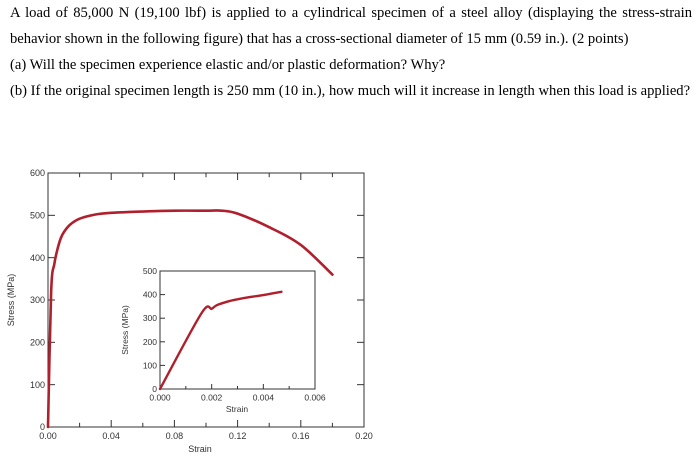  Describe the element at coordinates (150, 365) in the screenshot. I see `inset-y-tick-label: 100` at that location.